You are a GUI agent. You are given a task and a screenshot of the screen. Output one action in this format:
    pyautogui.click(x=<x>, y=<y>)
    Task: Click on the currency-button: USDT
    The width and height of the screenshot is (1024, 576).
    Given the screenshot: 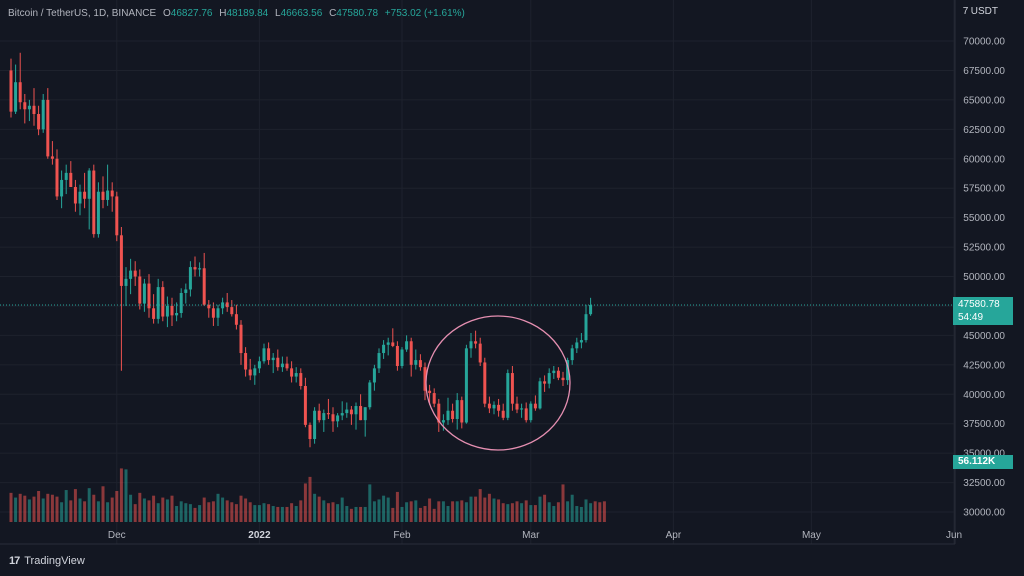 What is the action you would take?
    pyautogui.click(x=984, y=11)
    